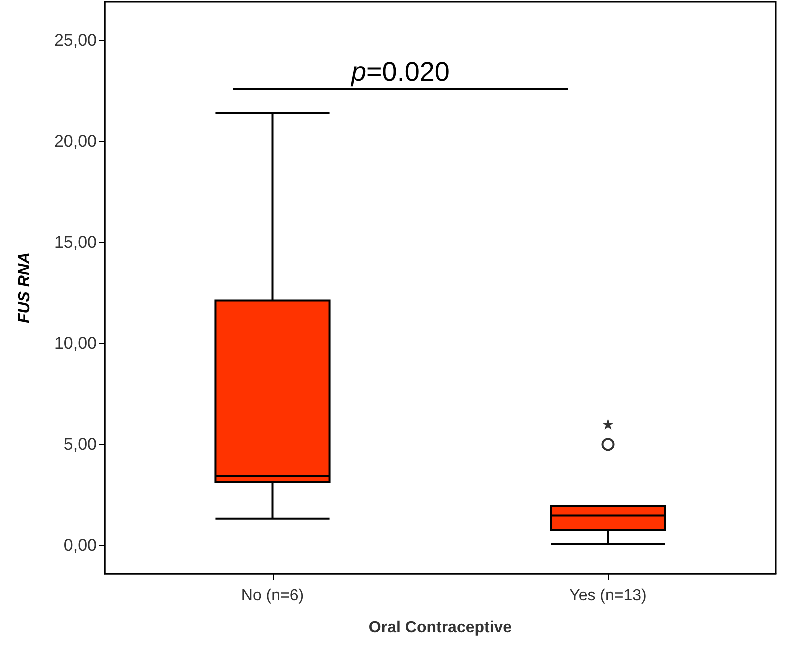 The width and height of the screenshot is (796, 646). What do you see at coordinates (80, 444) in the screenshot?
I see `y-tick-label: 5,00` at bounding box center [80, 444].